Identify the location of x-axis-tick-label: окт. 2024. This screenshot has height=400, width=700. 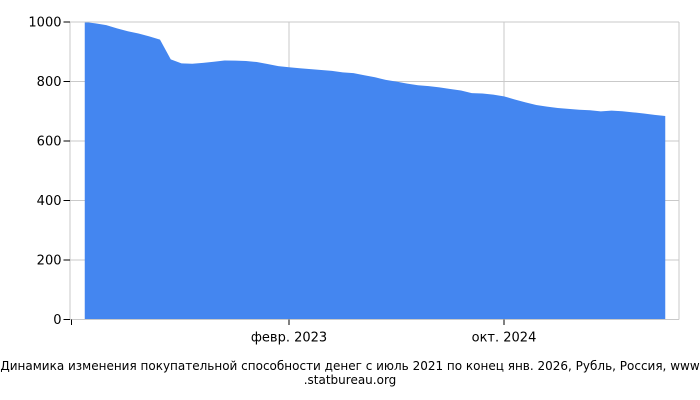
(504, 338).